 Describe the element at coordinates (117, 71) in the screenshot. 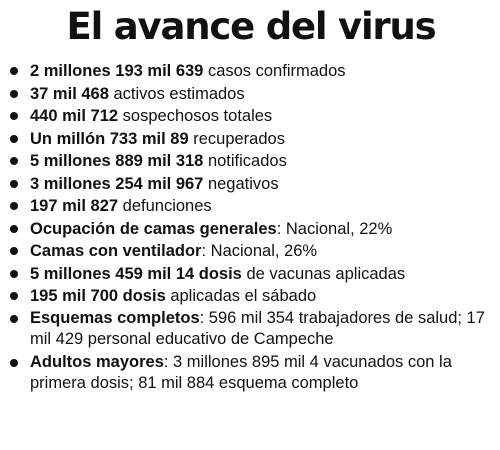

I see `item-highlight: 2 millones 193 mil 639` at that location.